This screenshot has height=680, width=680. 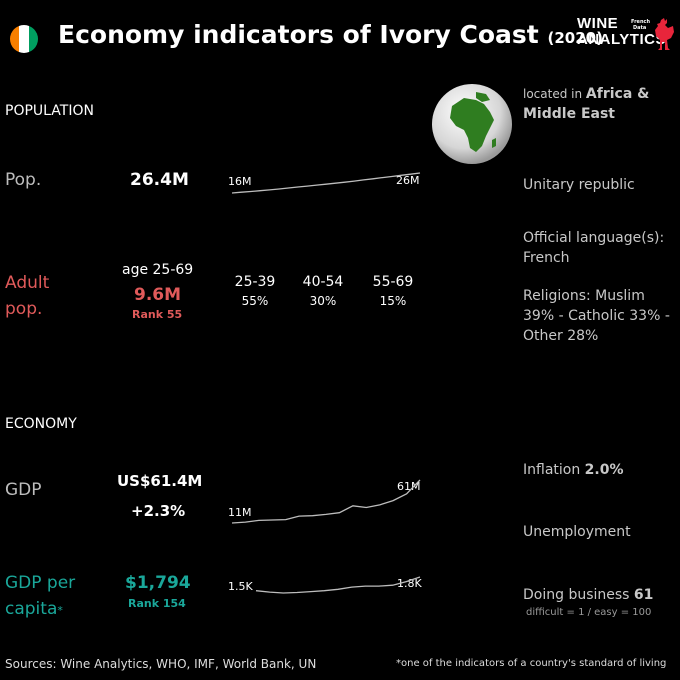 What do you see at coordinates (240, 181) in the screenshot?
I see `pop-spark-start: 16M` at bounding box center [240, 181].